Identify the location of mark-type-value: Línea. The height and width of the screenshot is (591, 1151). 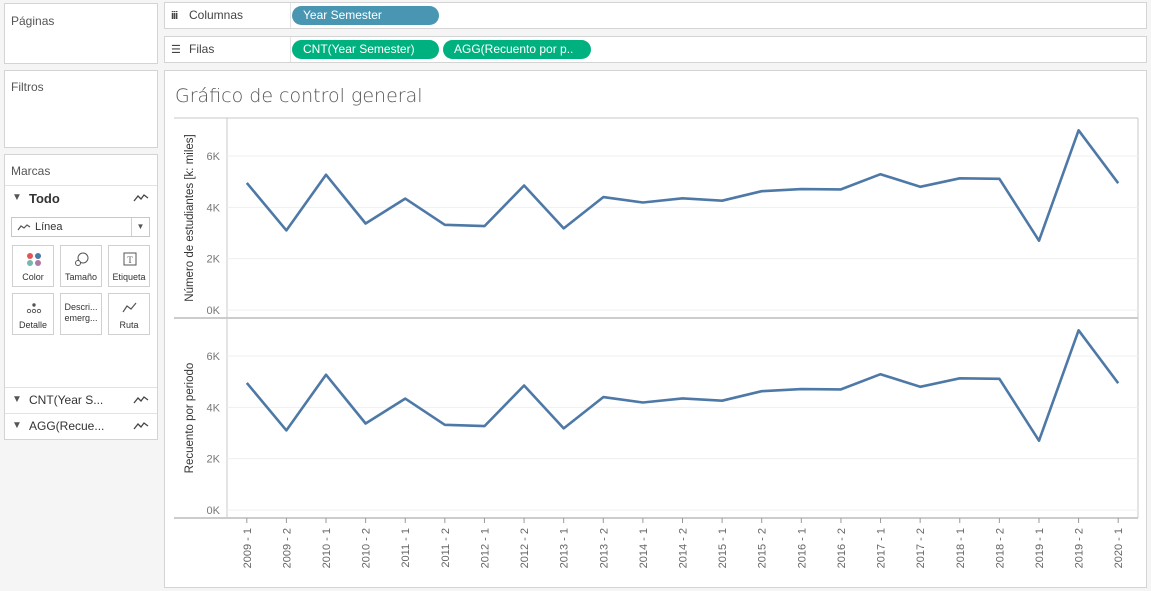
(49, 227).